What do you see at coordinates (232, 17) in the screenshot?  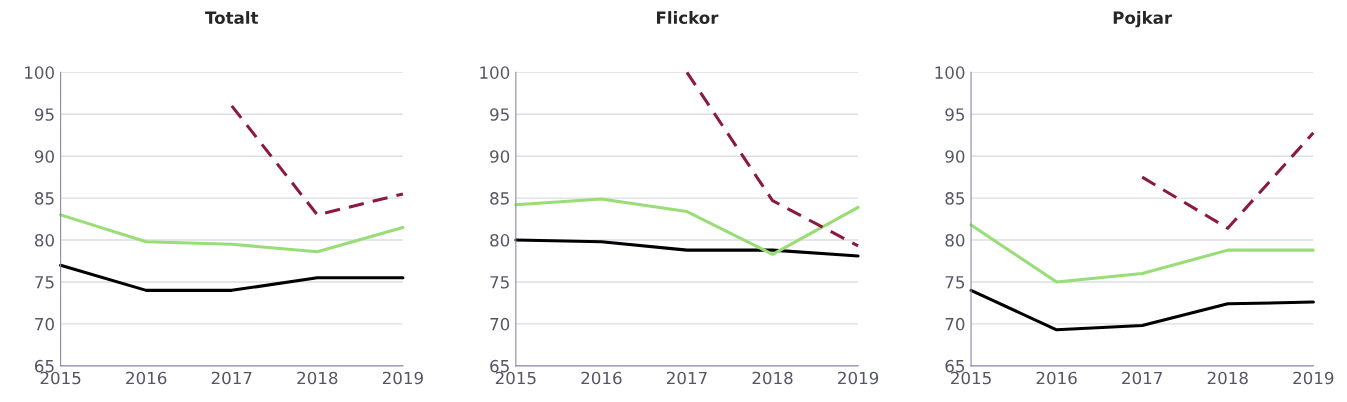 I see `chart-title: Totalt` at bounding box center [232, 17].